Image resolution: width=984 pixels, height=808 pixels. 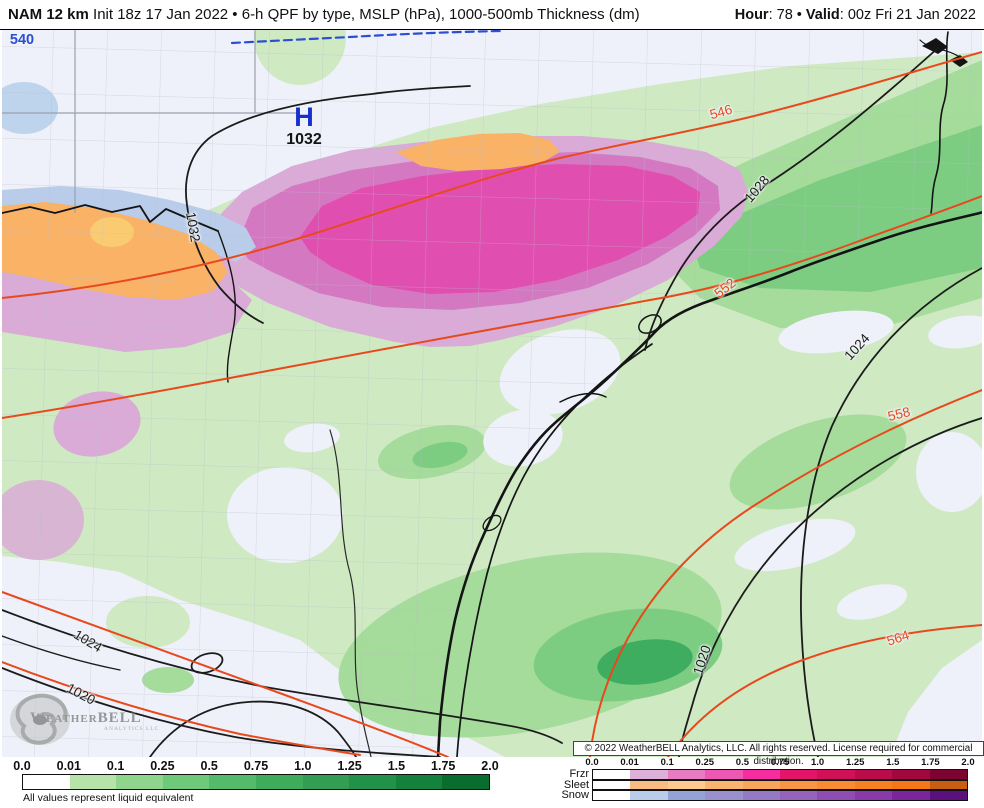 I want to click on watermark-brand: WeatherBELL, so click(x=86, y=718).